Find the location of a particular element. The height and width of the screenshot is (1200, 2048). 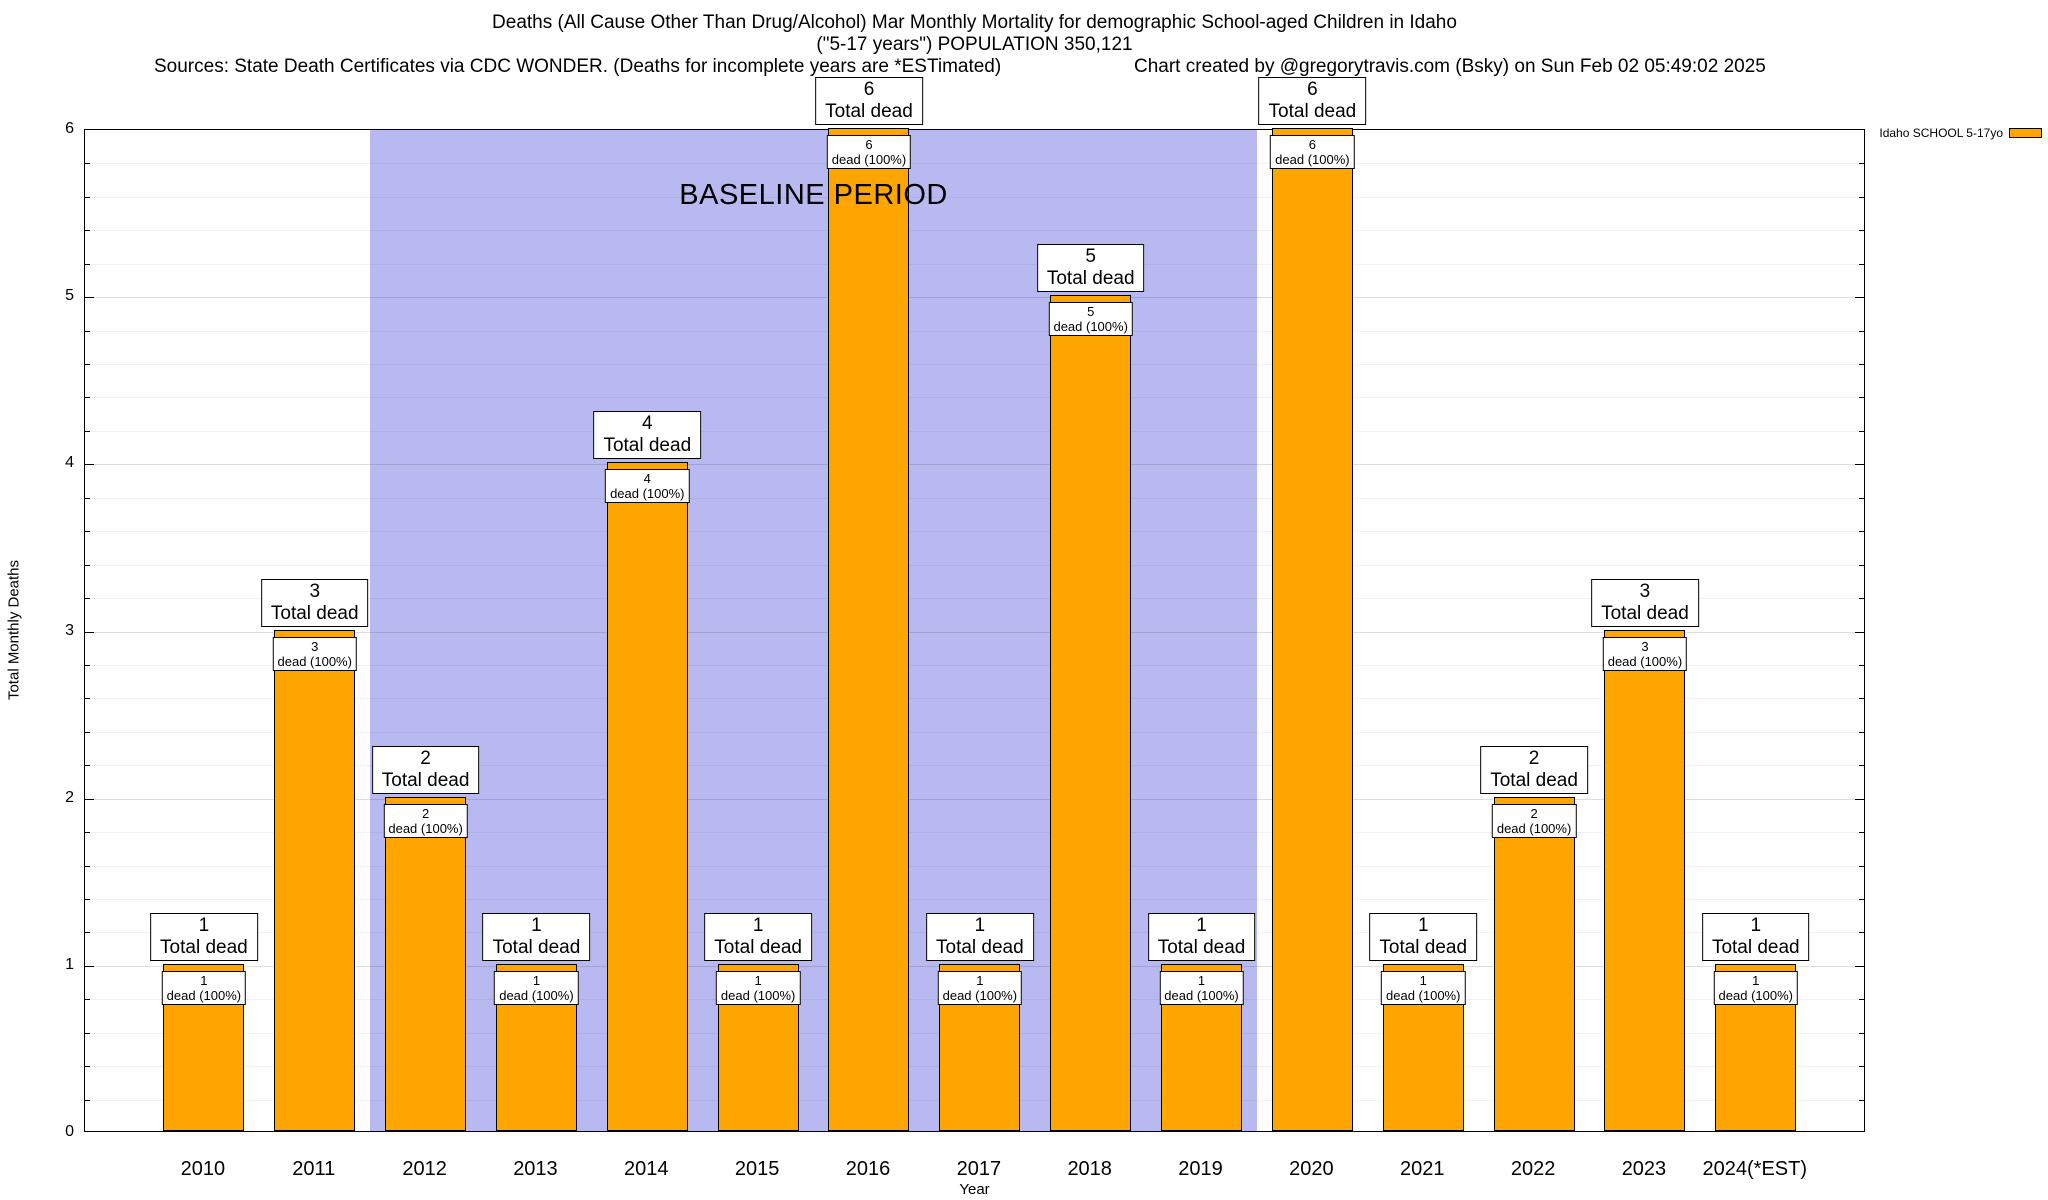

dead-pct-value: 2 is located at coordinates (1534, 813).